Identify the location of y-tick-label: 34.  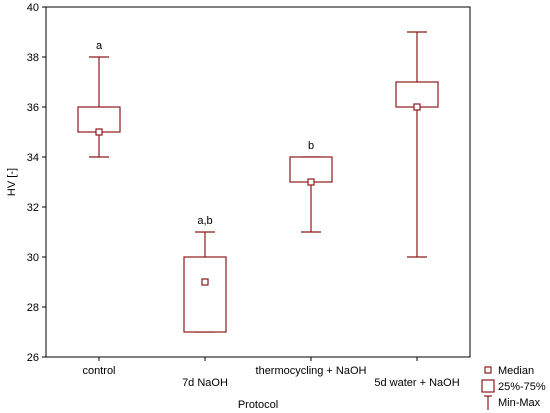
(33, 158).